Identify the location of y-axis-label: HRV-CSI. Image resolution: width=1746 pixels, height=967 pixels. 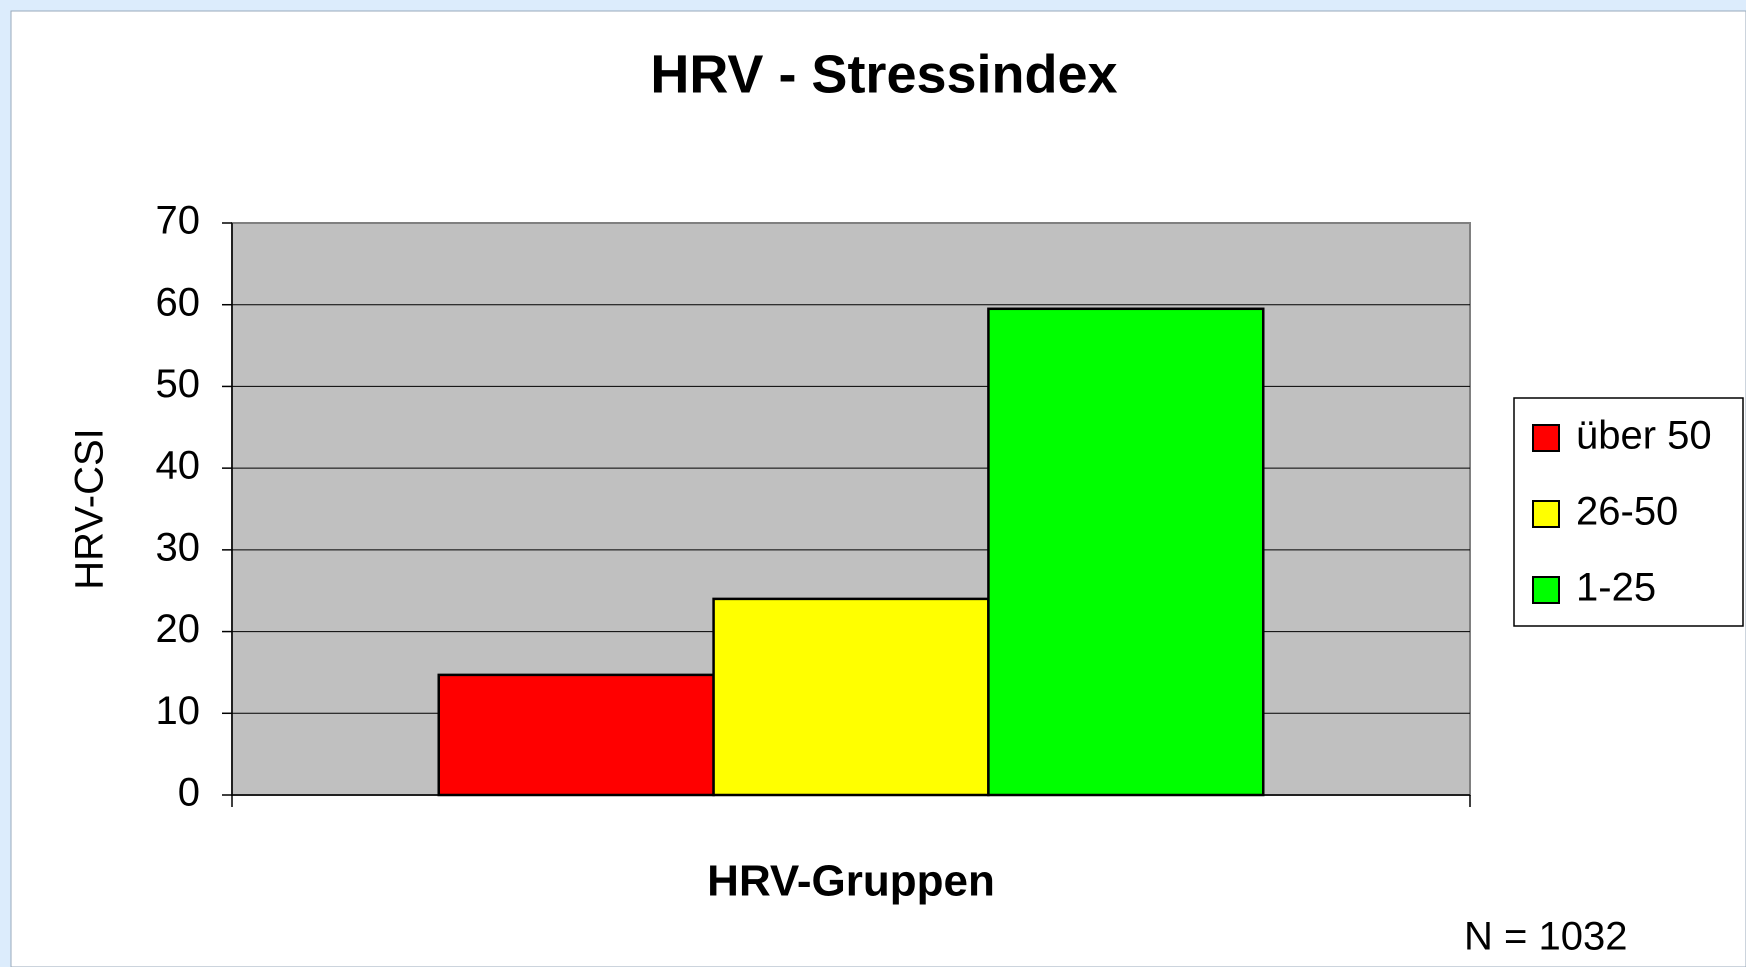
(90, 509).